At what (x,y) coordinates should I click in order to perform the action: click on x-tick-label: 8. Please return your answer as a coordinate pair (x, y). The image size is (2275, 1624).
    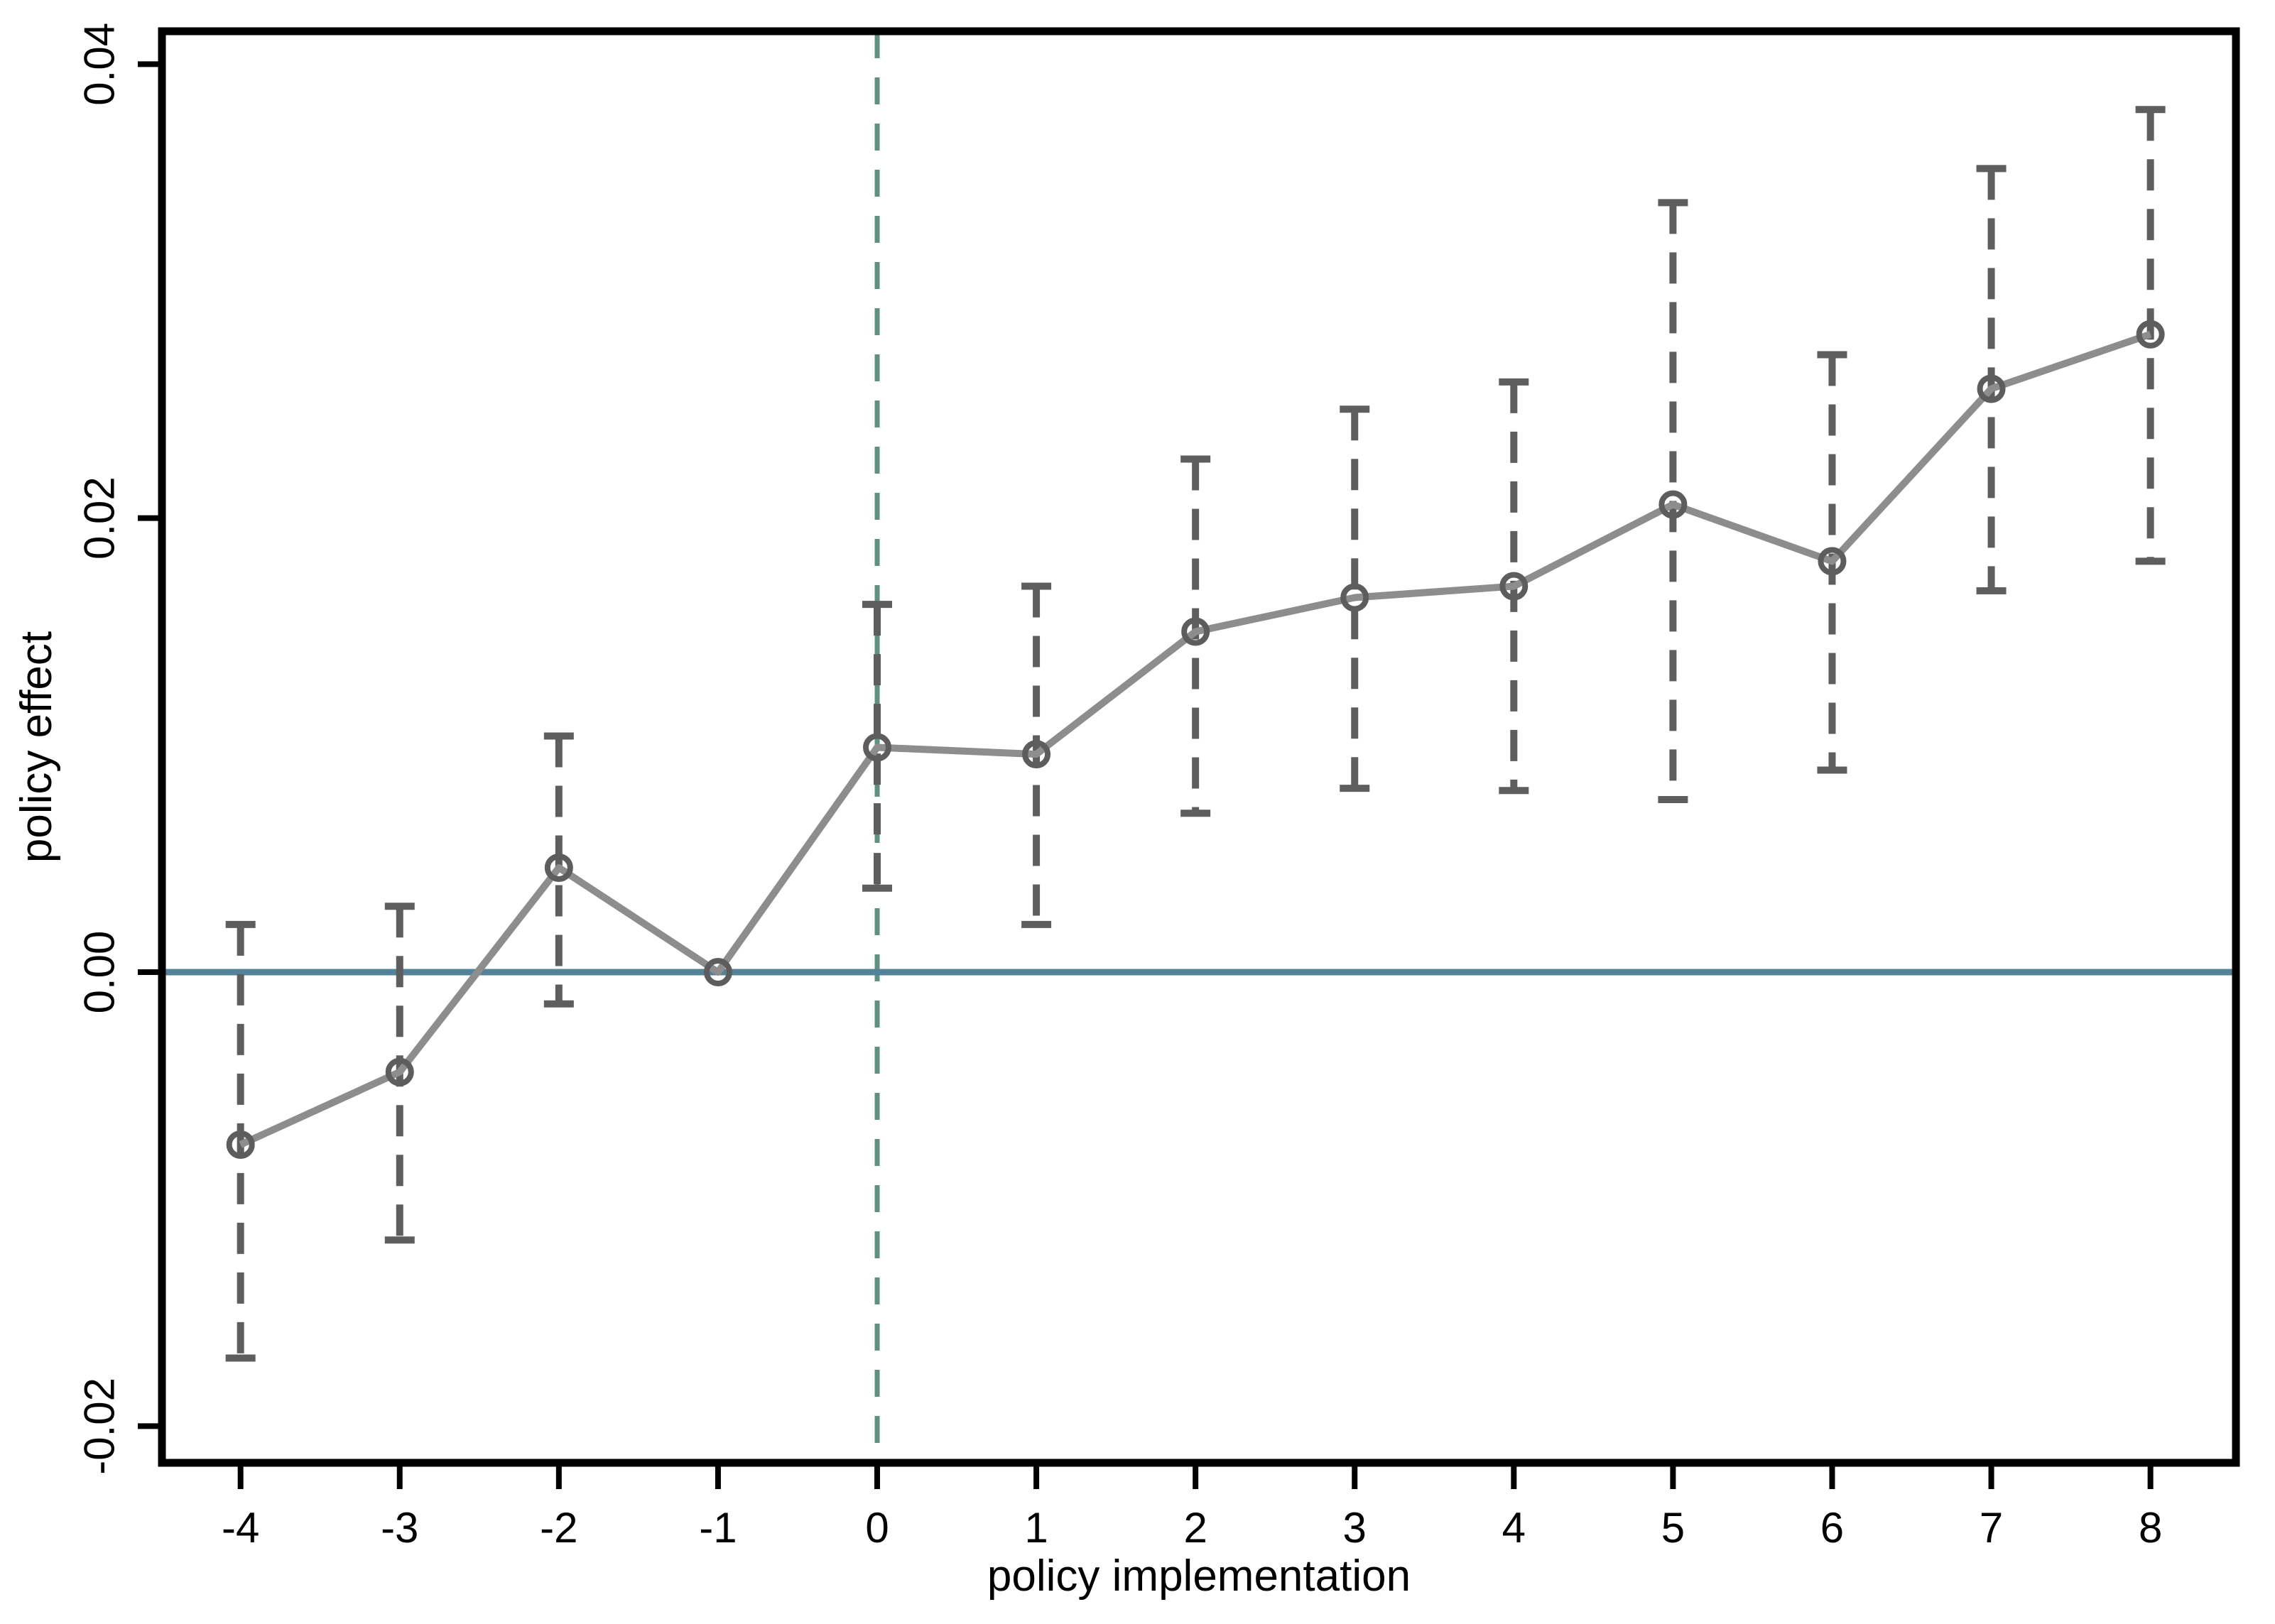
    Looking at the image, I should click on (2150, 1528).